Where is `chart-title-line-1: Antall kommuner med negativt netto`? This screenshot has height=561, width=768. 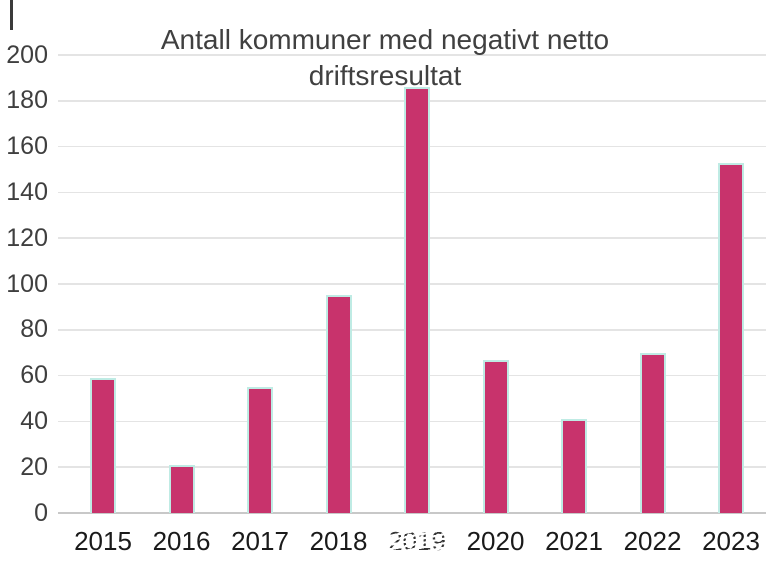 chart-title-line-1: Antall kommuner med negativt netto is located at coordinates (385, 39).